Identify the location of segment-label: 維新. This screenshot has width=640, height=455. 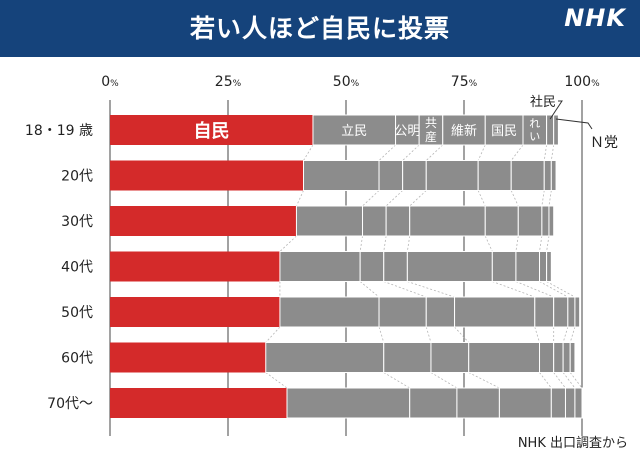
(464, 131).